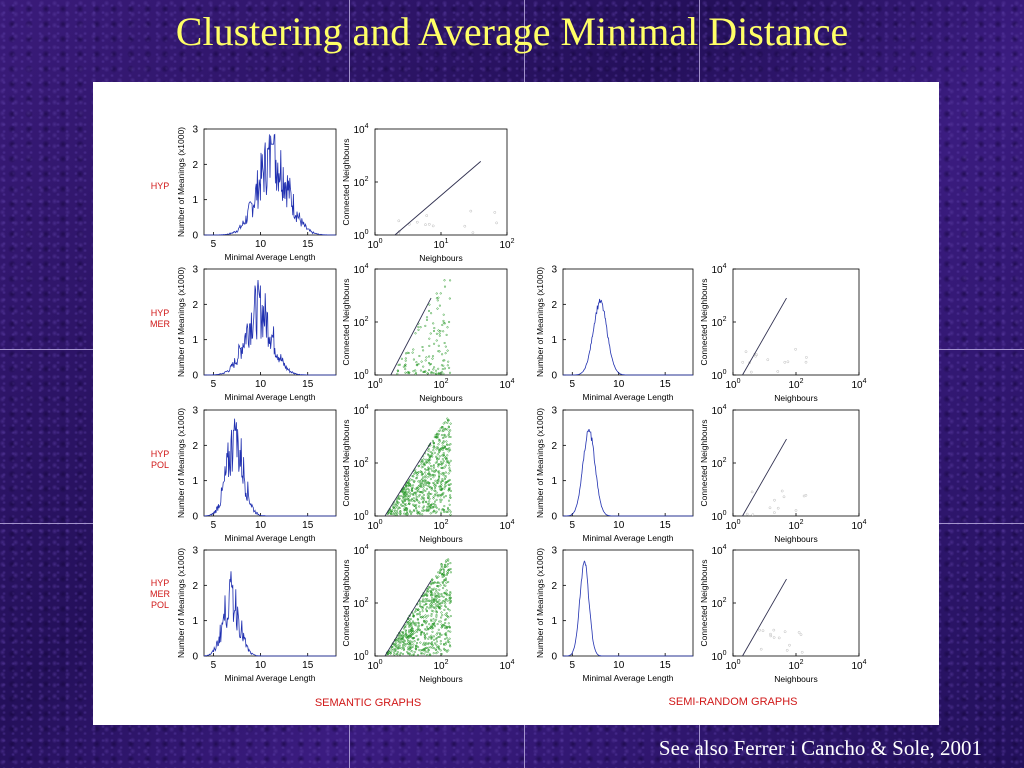  I want to click on y-tick-label: 10⁴, so click(360, 410).